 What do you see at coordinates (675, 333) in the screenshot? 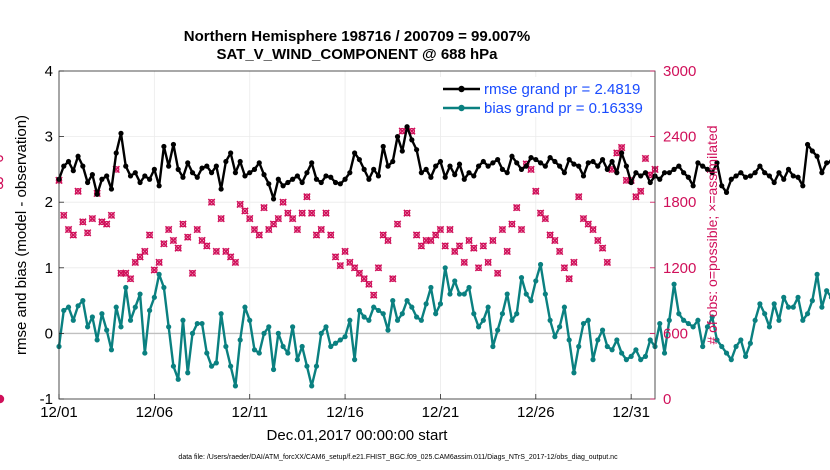
I see `y2-tick-label: 600` at bounding box center [675, 333].